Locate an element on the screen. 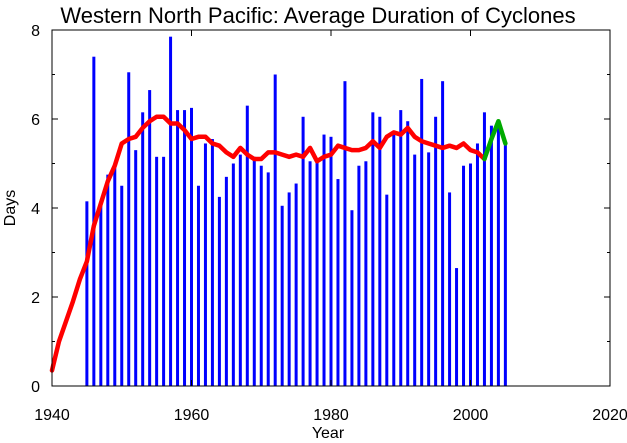 This screenshot has width=627, height=443. bar-1968 is located at coordinates (247, 246).